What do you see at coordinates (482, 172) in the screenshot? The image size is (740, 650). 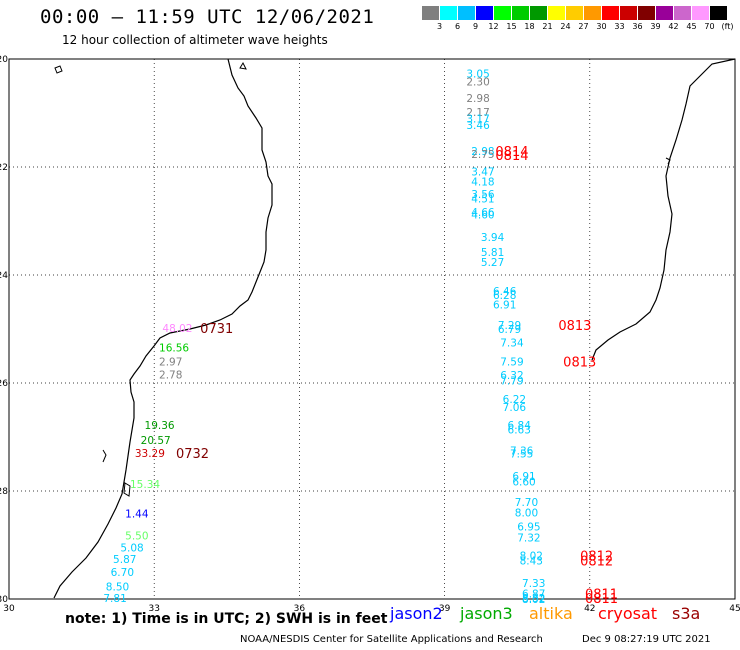 I see `wave-height-label: 3.47` at bounding box center [482, 172].